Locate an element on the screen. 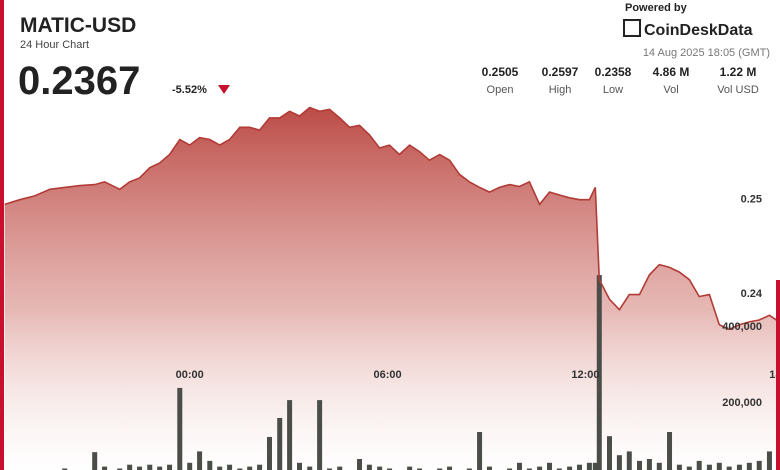 Image resolution: width=780 pixels, height=470 pixels. stat-label: Vol USD is located at coordinates (738, 90).